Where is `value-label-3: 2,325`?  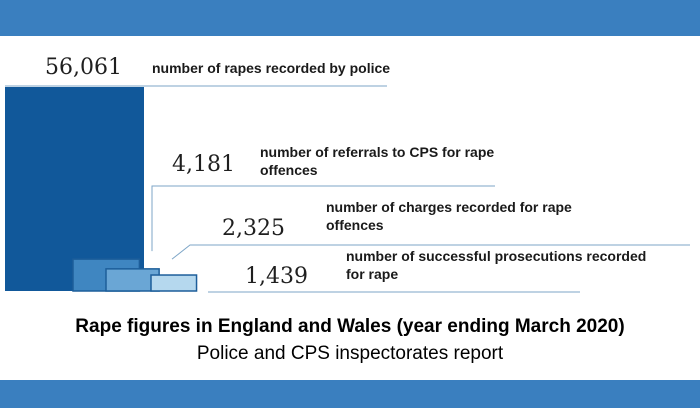
value-label-3: 2,325 is located at coordinates (253, 228).